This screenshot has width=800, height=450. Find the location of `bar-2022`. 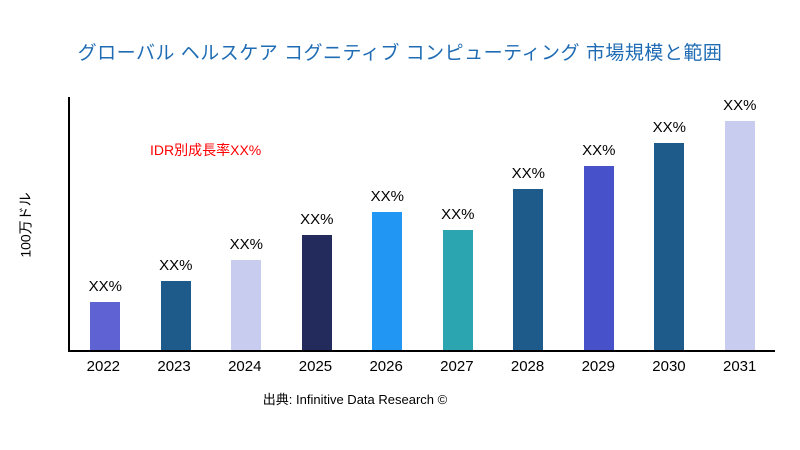

bar-2022 is located at coordinates (105, 325).